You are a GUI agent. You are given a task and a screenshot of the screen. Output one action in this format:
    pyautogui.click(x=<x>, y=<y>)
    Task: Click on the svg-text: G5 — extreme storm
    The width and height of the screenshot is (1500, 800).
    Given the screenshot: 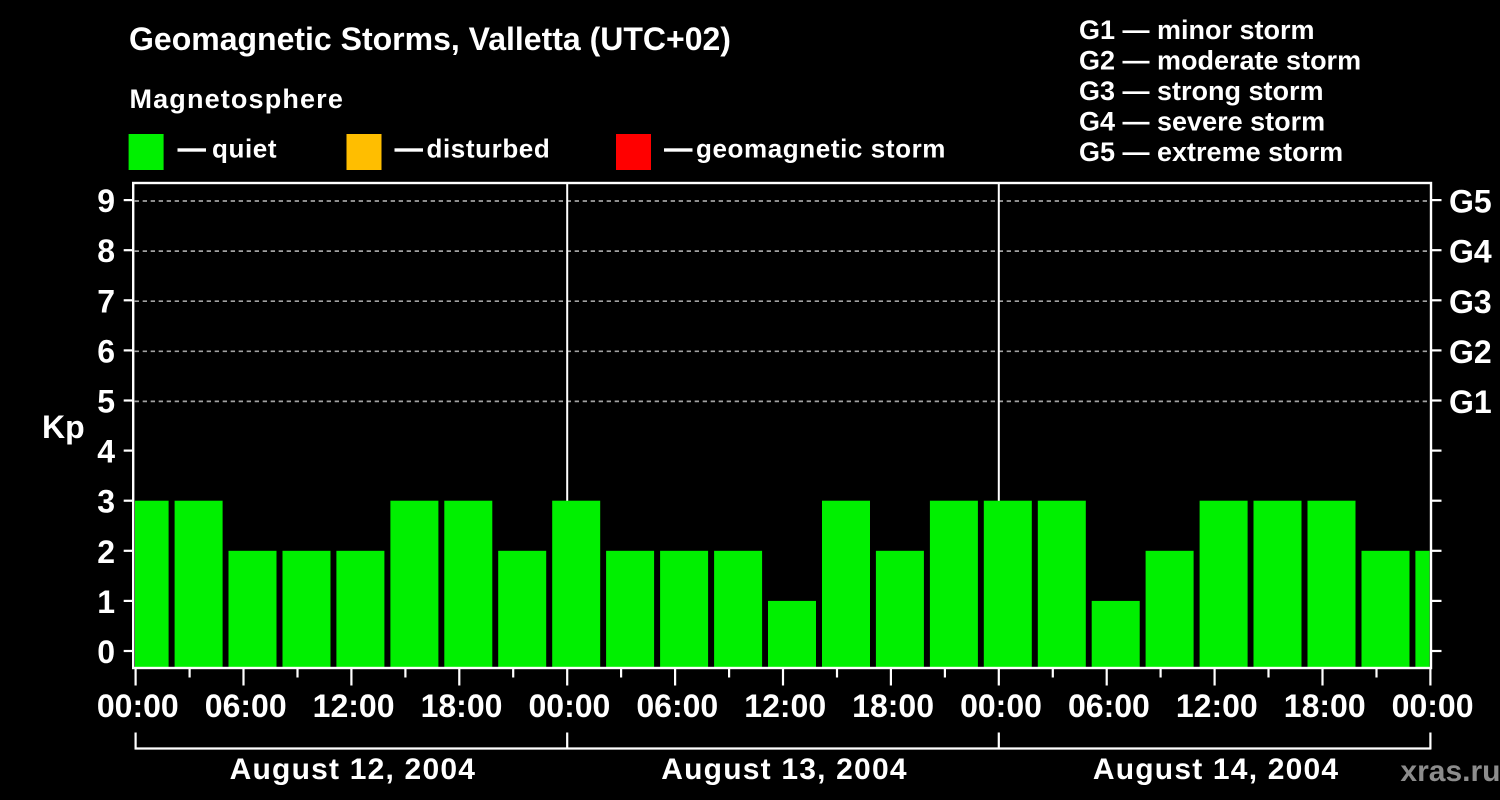 What is the action you would take?
    pyautogui.click(x=1211, y=152)
    